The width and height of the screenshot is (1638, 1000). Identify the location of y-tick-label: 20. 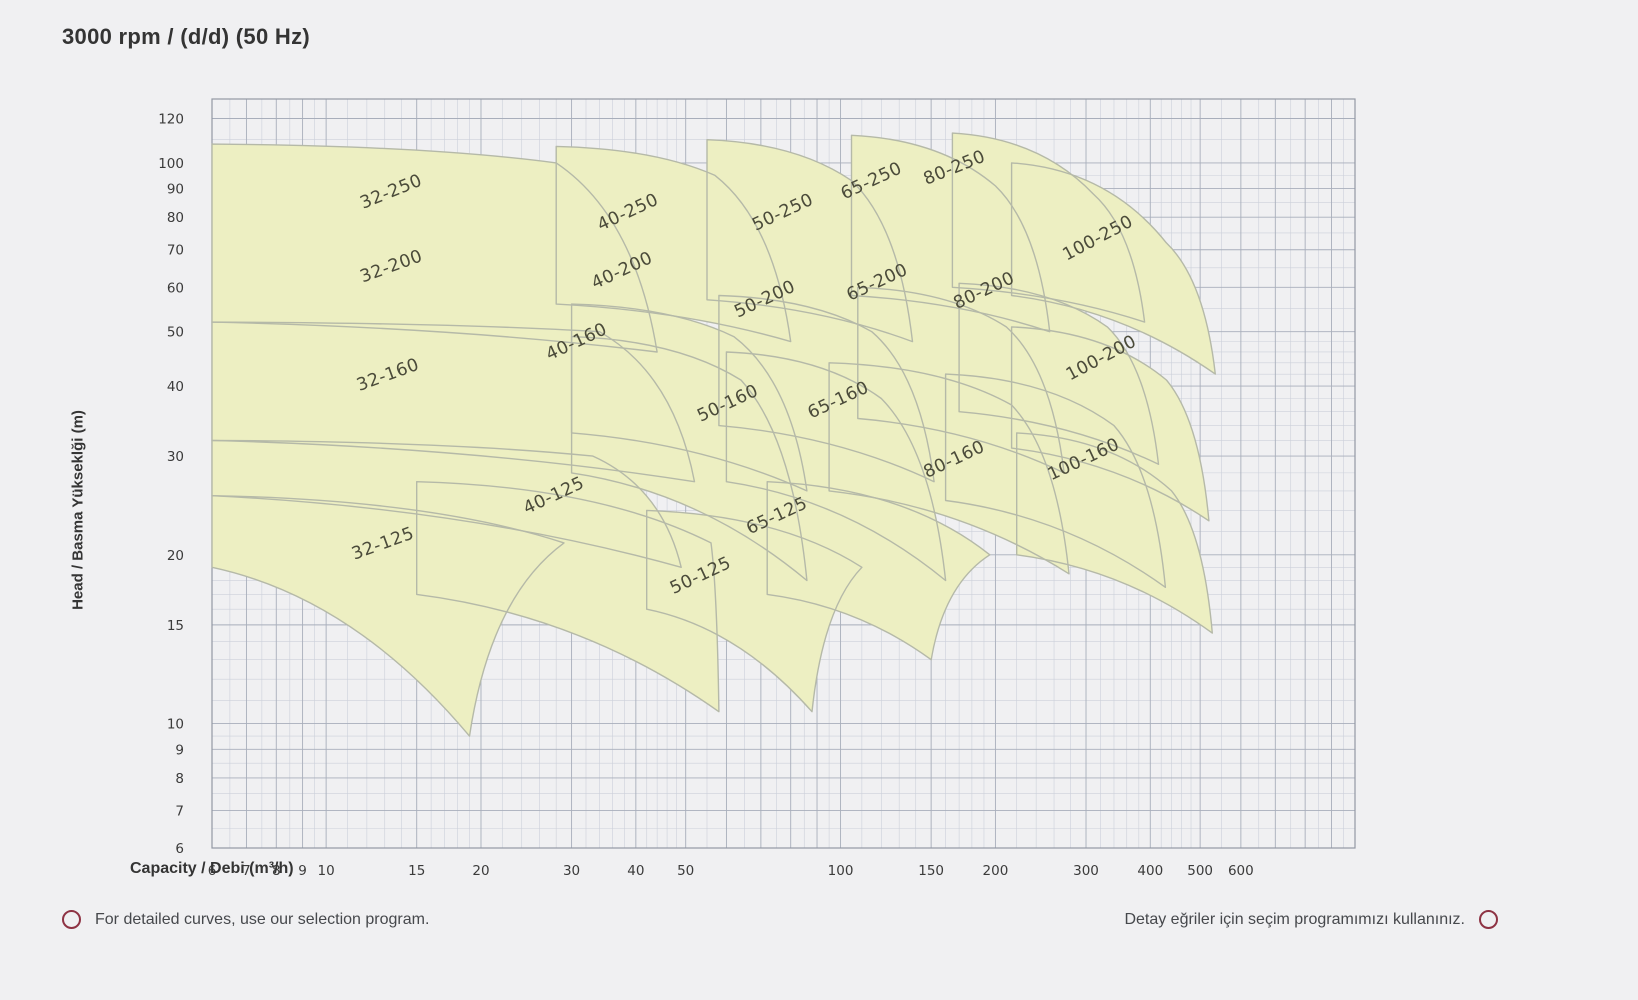
(175, 556).